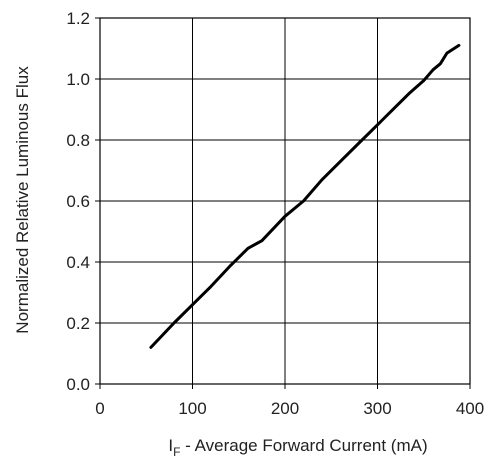 Image resolution: width=485 pixels, height=465 pixels. Describe the element at coordinates (78, 201) in the screenshot. I see `y-tick-label: 0.6` at that location.